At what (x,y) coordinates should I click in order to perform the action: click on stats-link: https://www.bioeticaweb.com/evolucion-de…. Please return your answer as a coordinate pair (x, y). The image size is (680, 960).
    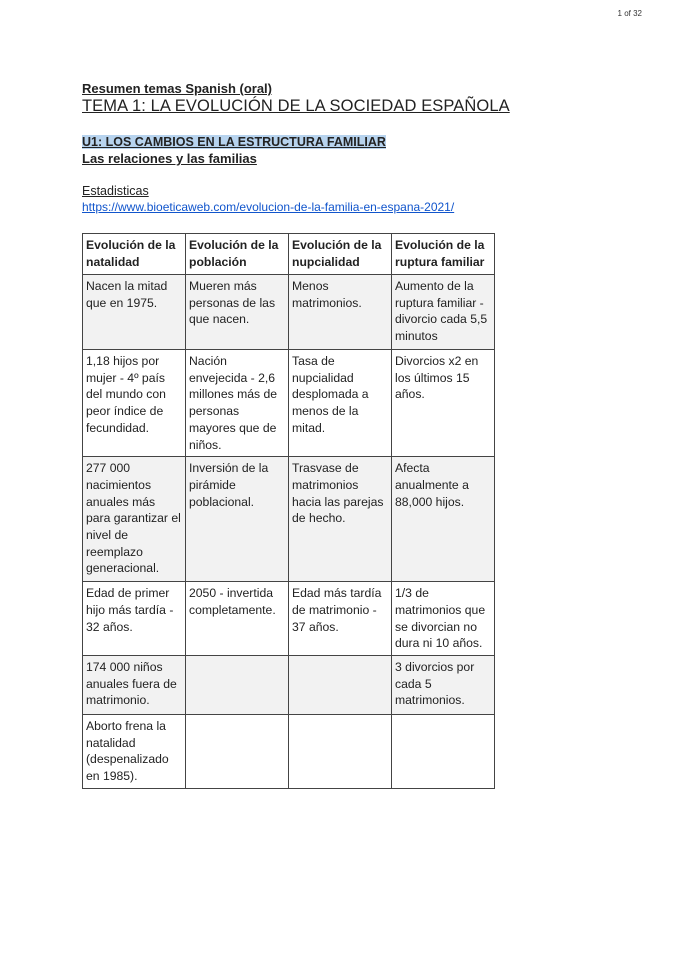
    Looking at the image, I should click on (268, 207).